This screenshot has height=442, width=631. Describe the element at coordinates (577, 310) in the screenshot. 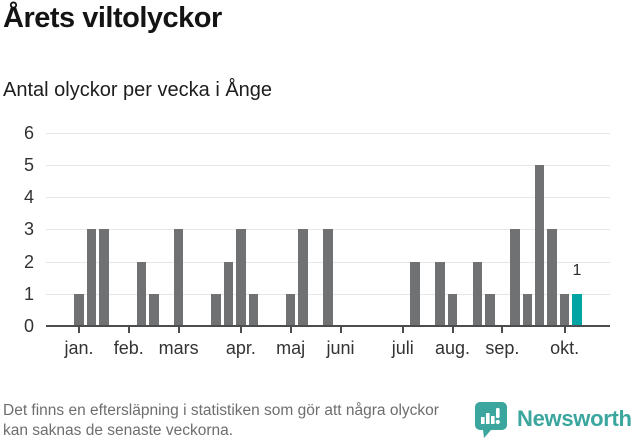

I see `bar-highlighted` at that location.